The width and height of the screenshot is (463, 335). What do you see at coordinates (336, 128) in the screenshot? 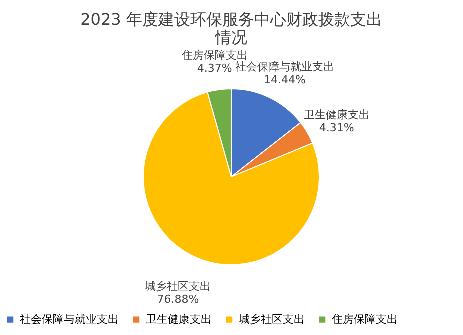
I see `data-label: 4.31%` at bounding box center [336, 128].